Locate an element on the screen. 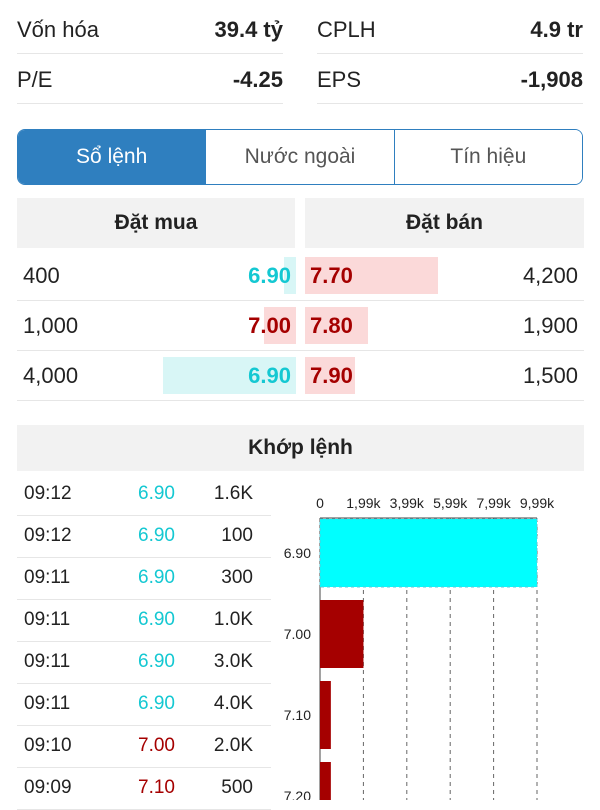 Image resolution: width=600 pixels, height=810 pixels. buy-header: Đặt mua is located at coordinates (156, 223).